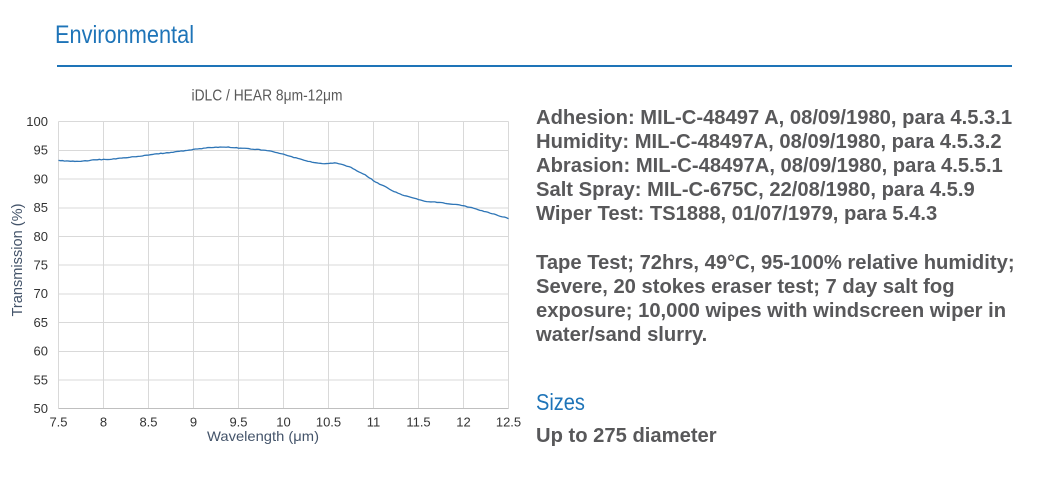 This screenshot has height=480, width=1046. What do you see at coordinates (238, 421) in the screenshot?
I see `svg-text: 9.5` at bounding box center [238, 421].